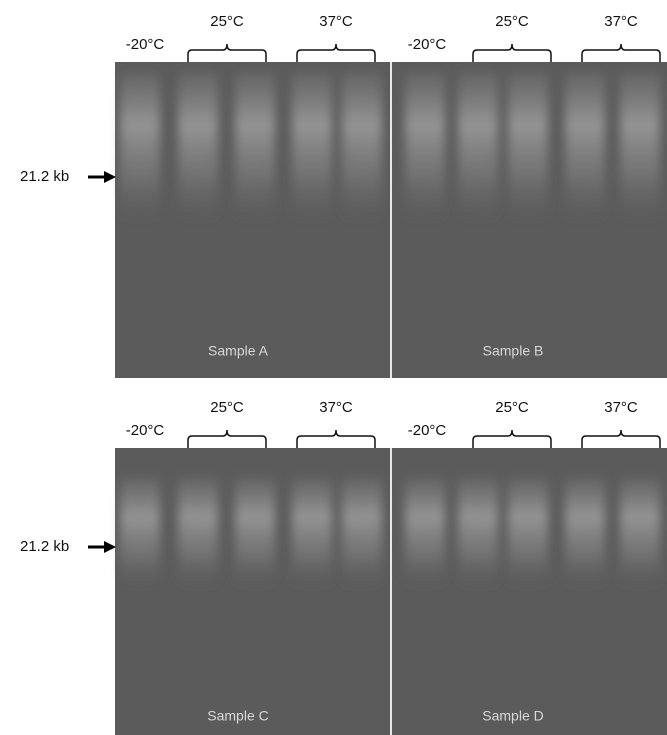 This screenshot has width=667, height=735. What do you see at coordinates (237, 716) in the screenshot?
I see `sample-label: Sample C` at bounding box center [237, 716].